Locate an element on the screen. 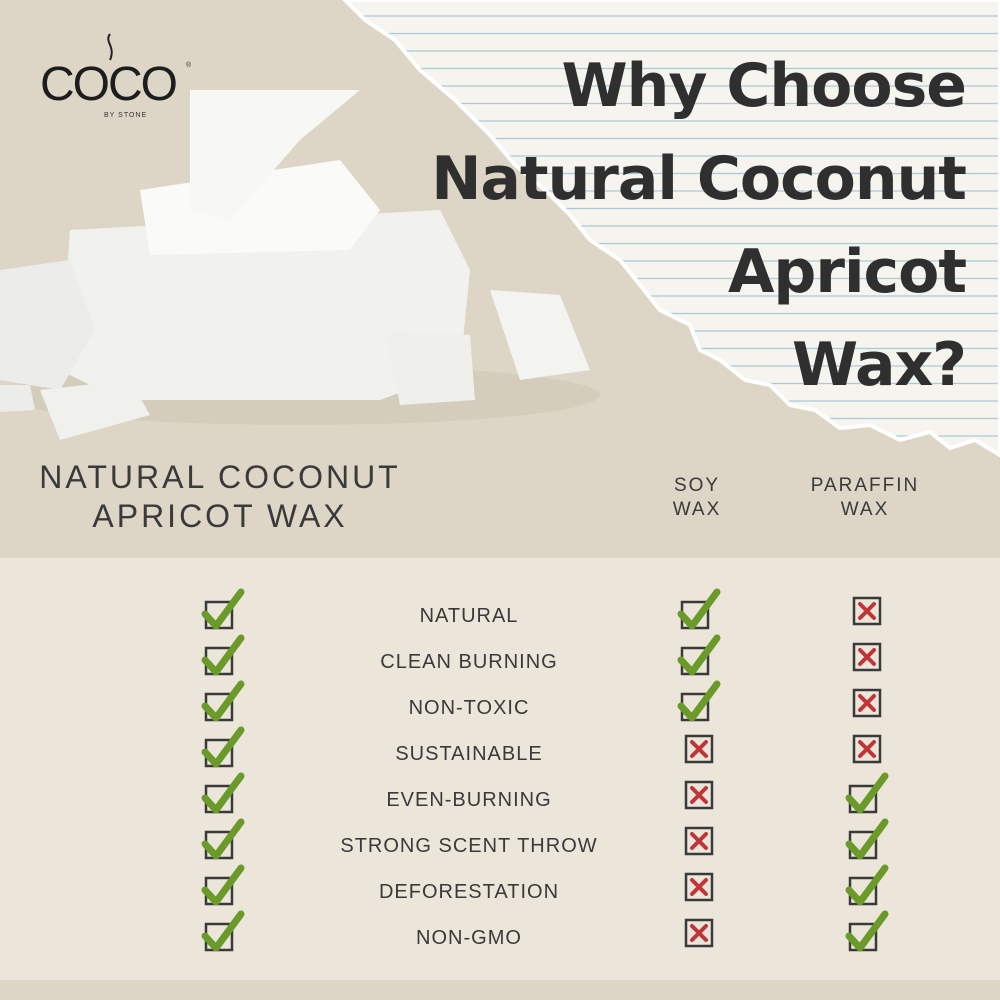 This screenshot has width=1000, height=1000. table-row: EVEN-BURNING is located at coordinates (500, 798).